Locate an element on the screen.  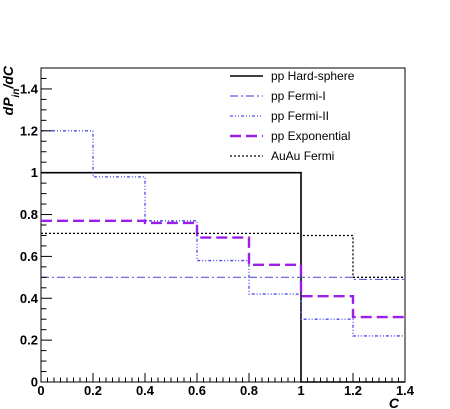
x-tick-label-5: 1 is located at coordinates (300, 390).